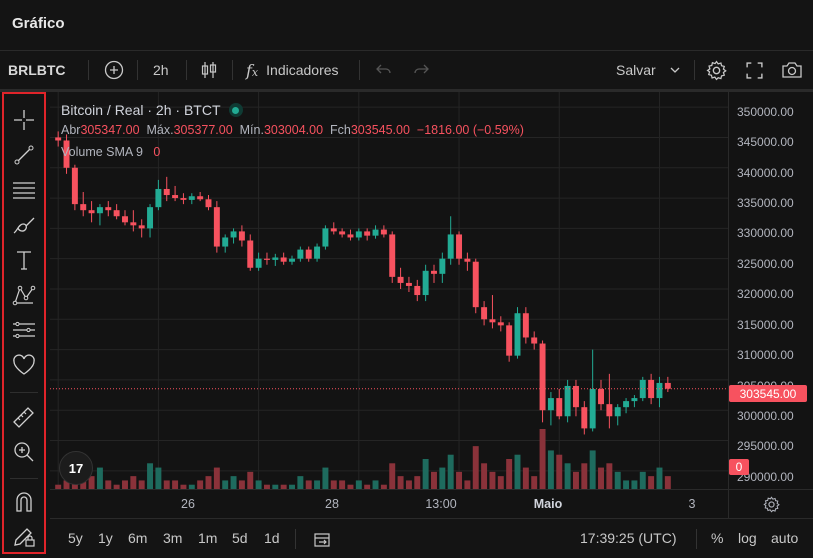 This screenshot has height=558, width=813. Describe the element at coordinates (421, 70) in the screenshot. I see `redo-button` at that location.